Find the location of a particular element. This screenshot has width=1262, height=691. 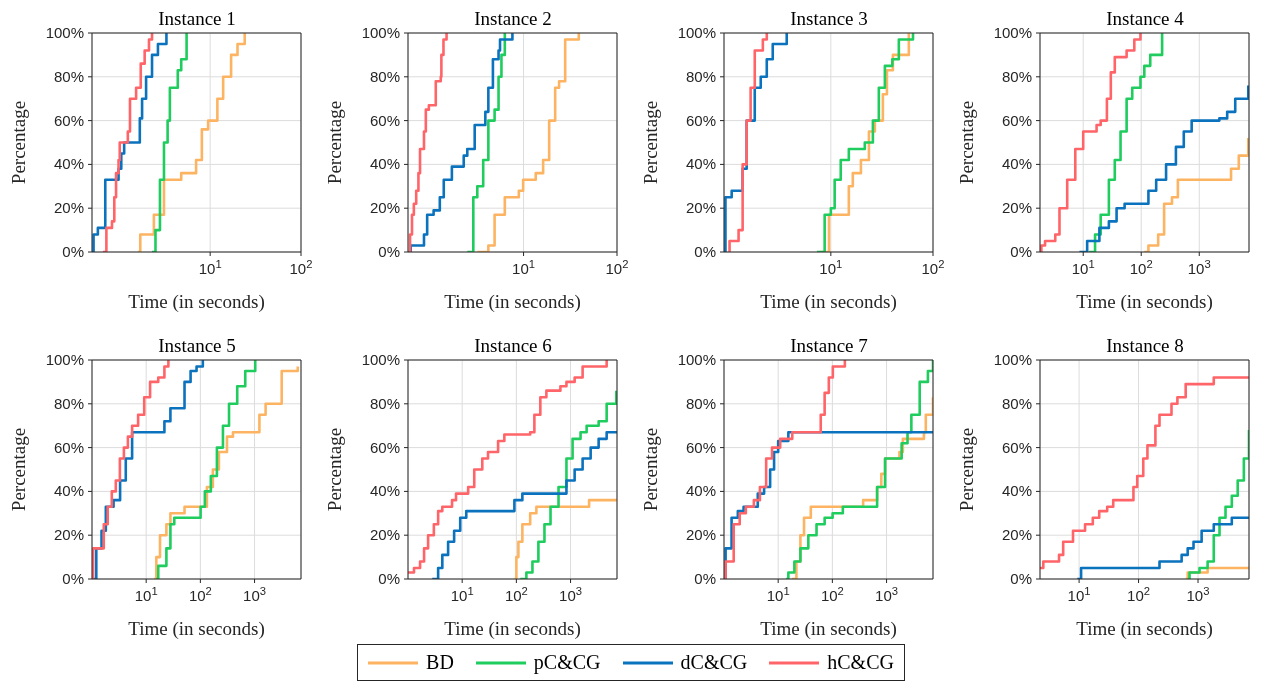

chart-title: Instance 8 is located at coordinates (1145, 346).